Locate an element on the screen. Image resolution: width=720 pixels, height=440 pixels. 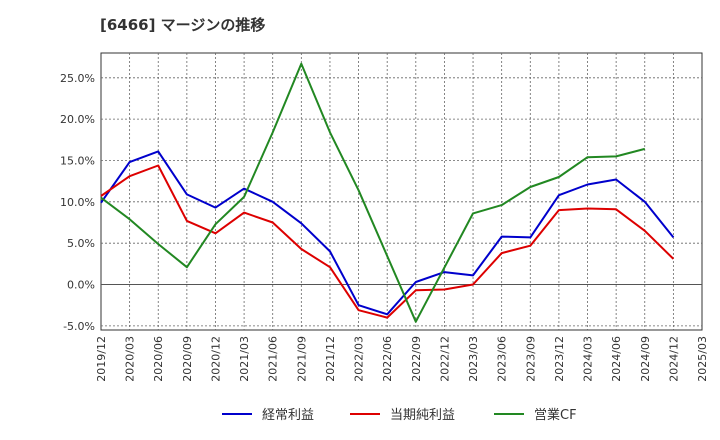
y-axis-ticks: -5.0% 0.0% 5.0% 10.0% 15.0% 20.0% 25.0% is located at coordinates (77, 202).